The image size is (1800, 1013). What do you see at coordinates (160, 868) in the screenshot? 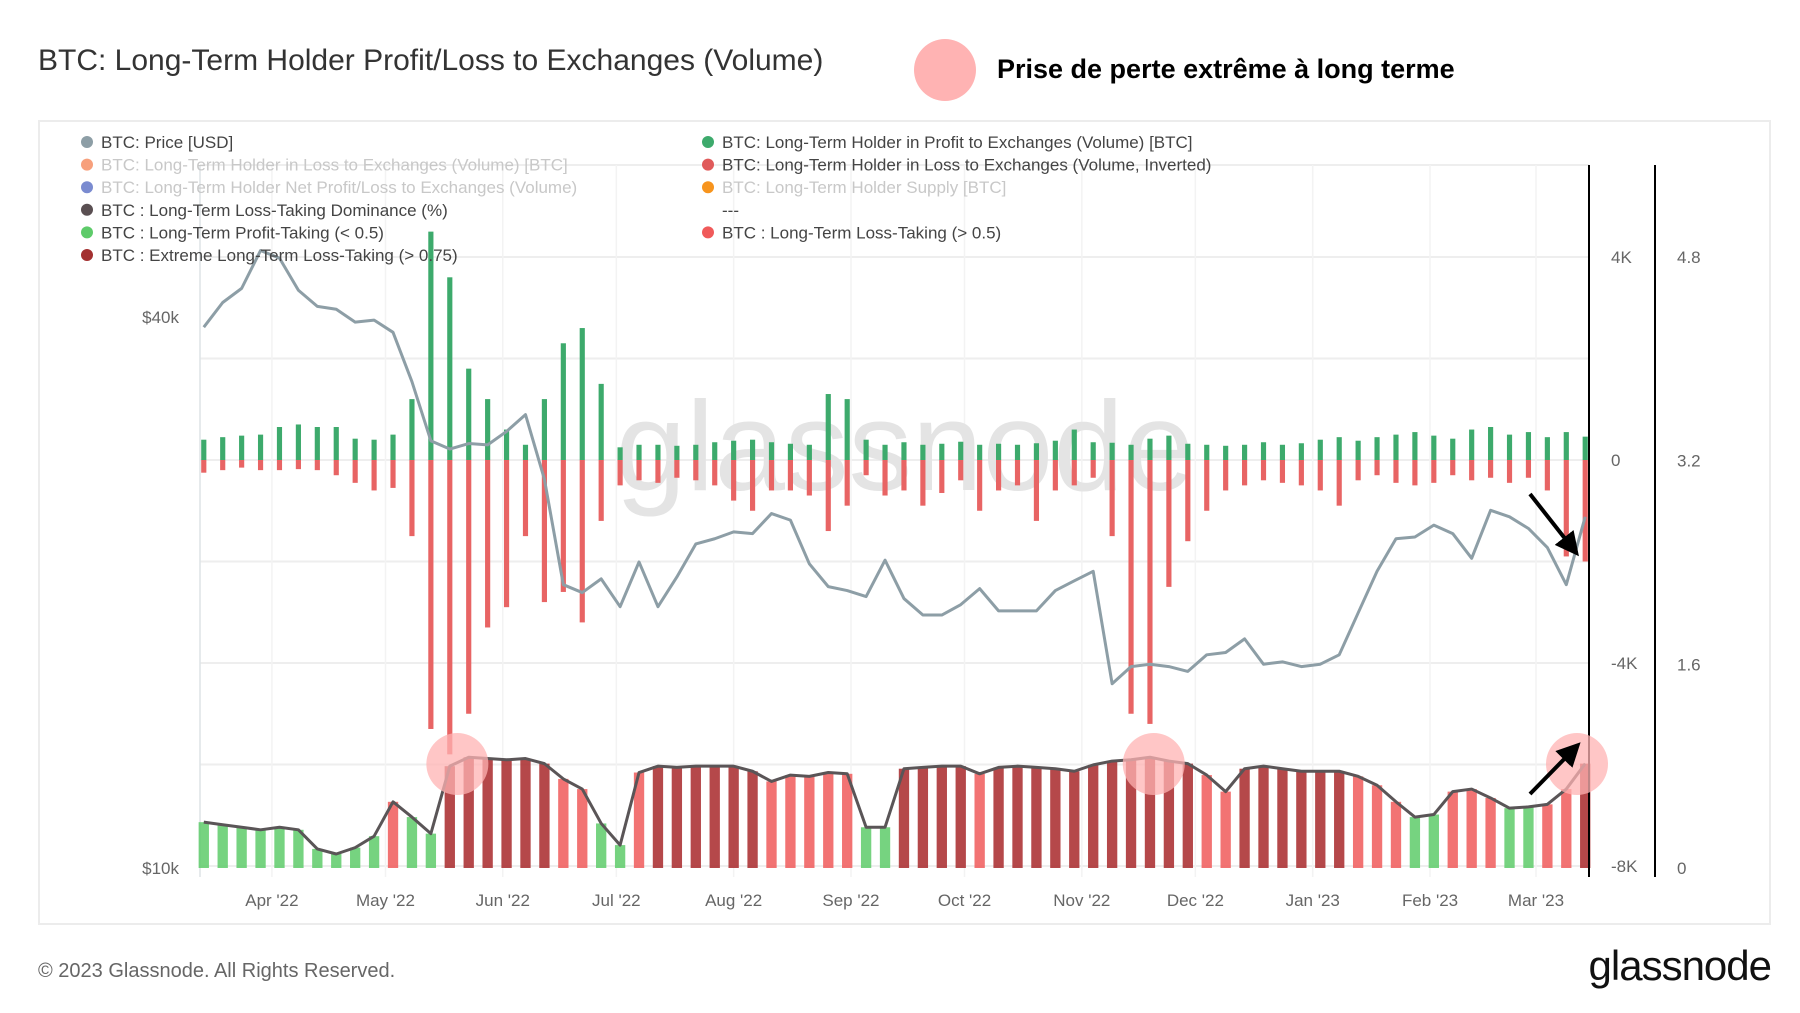
I see `price-tick-label: $10k` at bounding box center [160, 868].